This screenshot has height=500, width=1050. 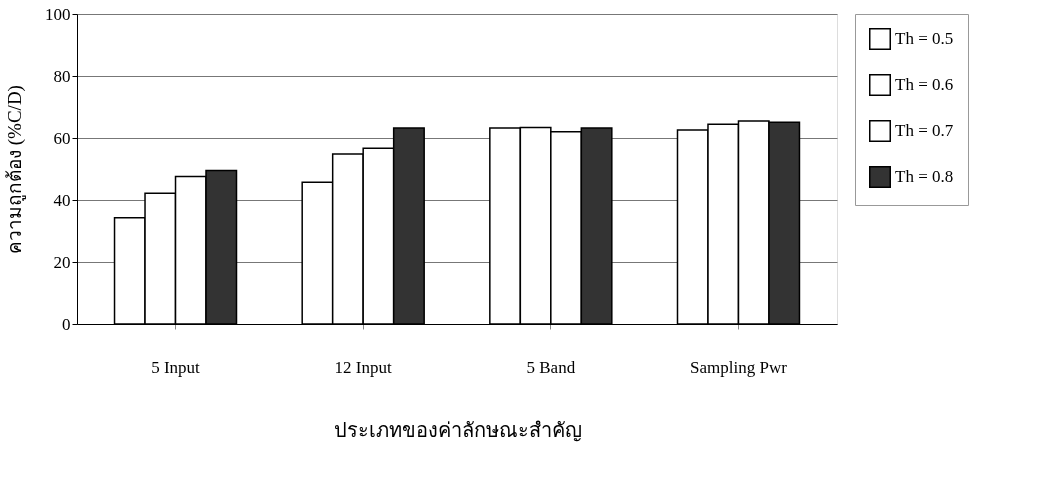 What do you see at coordinates (924, 38) in the screenshot?
I see `legend-label: Th = 0.5` at bounding box center [924, 38].